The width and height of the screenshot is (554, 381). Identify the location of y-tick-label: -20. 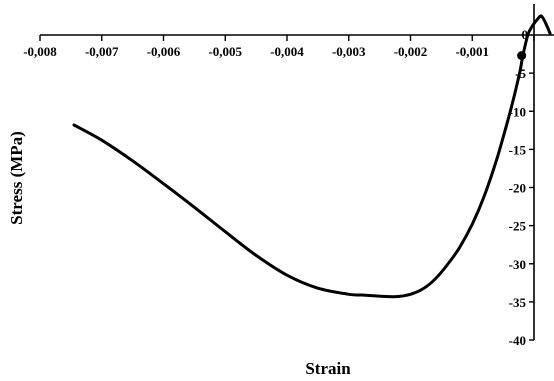
(517, 188).